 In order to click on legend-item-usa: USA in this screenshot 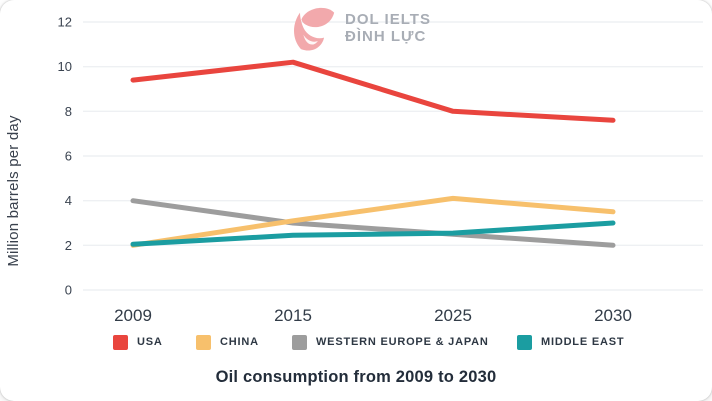, I will do `click(138, 342)`.